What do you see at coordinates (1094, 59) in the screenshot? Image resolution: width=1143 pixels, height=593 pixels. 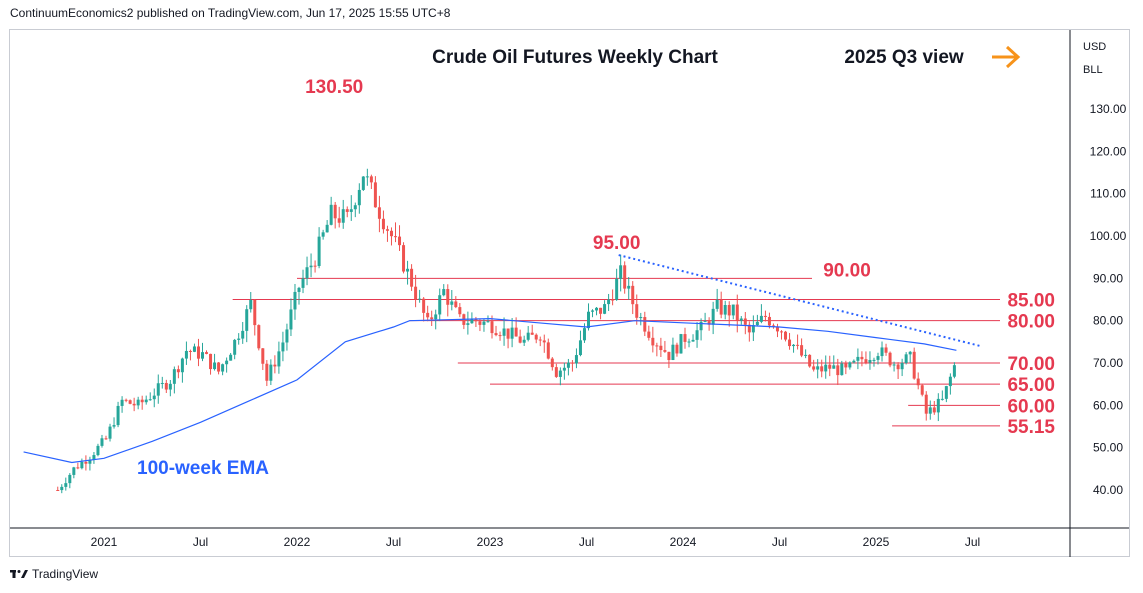 I see `price-scale-units: USD BLL` at bounding box center [1094, 59].